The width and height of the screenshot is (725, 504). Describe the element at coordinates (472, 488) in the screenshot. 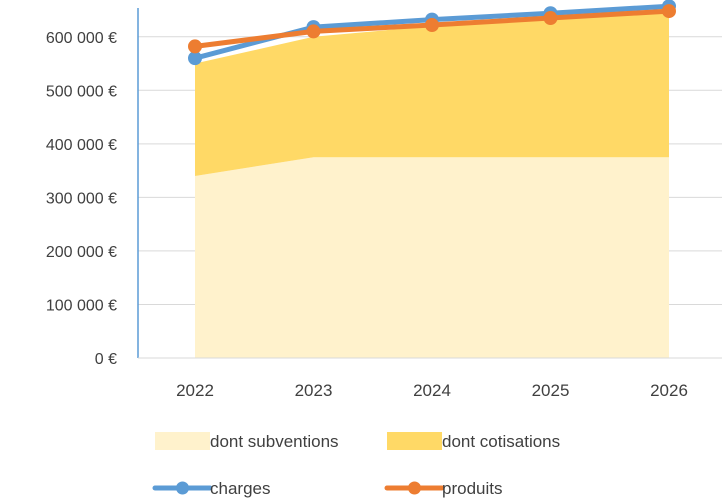

I see `legend-label: produits` at that location.